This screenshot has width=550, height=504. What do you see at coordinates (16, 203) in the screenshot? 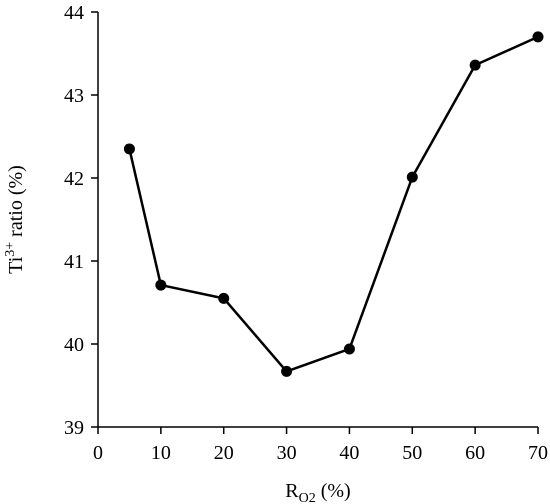
I see `y-axis-title-suffix: ratio (%)` at bounding box center [16, 203].